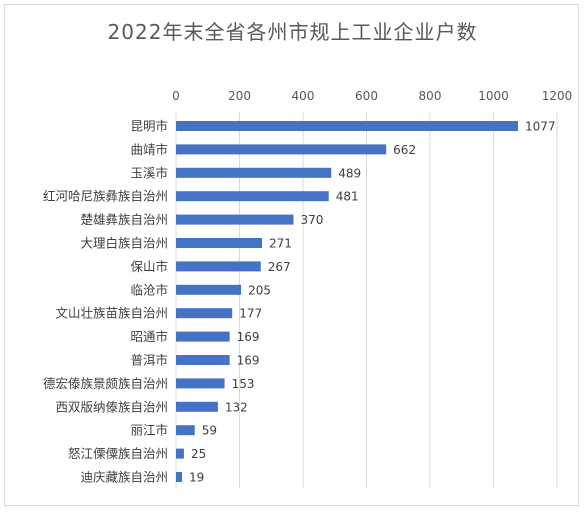 The height and width of the screenshot is (512, 585). What do you see at coordinates (280, 244) in the screenshot?
I see `data-label: 271` at bounding box center [280, 244].